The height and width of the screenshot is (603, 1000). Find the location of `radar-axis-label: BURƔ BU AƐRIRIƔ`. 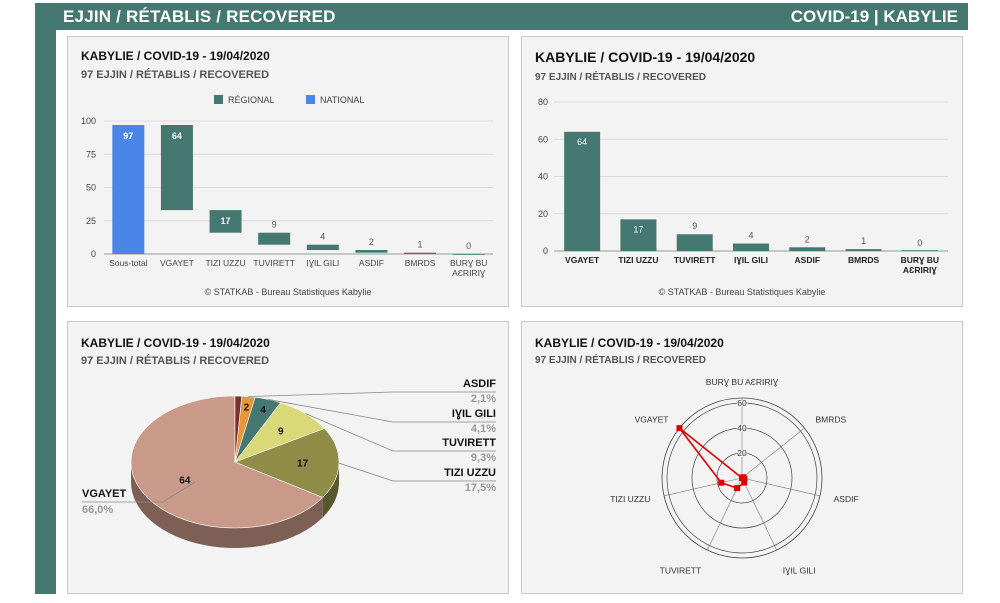

radar-axis-label: BURƔ BU AƐRIRIƔ is located at coordinates (742, 382).